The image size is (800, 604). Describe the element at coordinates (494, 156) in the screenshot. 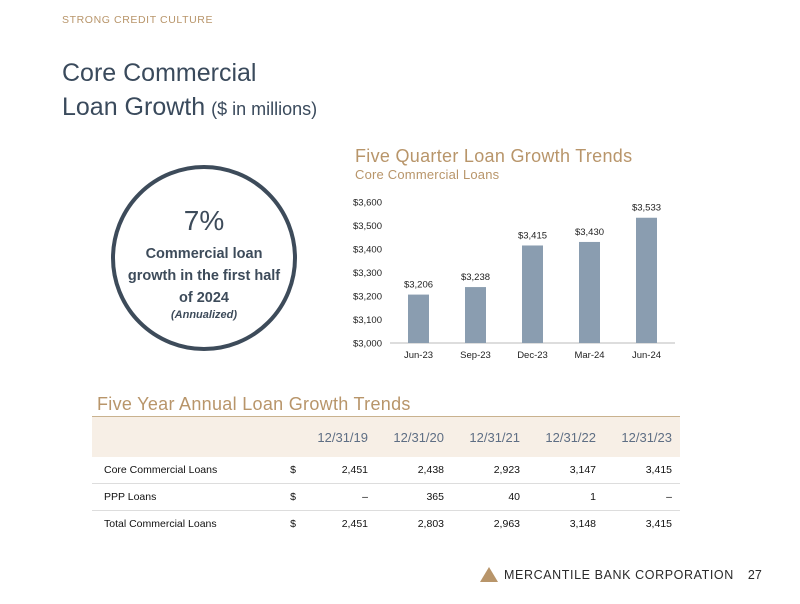

I see `chart-title: Five Quarter Loan Growth Trends` at that location.